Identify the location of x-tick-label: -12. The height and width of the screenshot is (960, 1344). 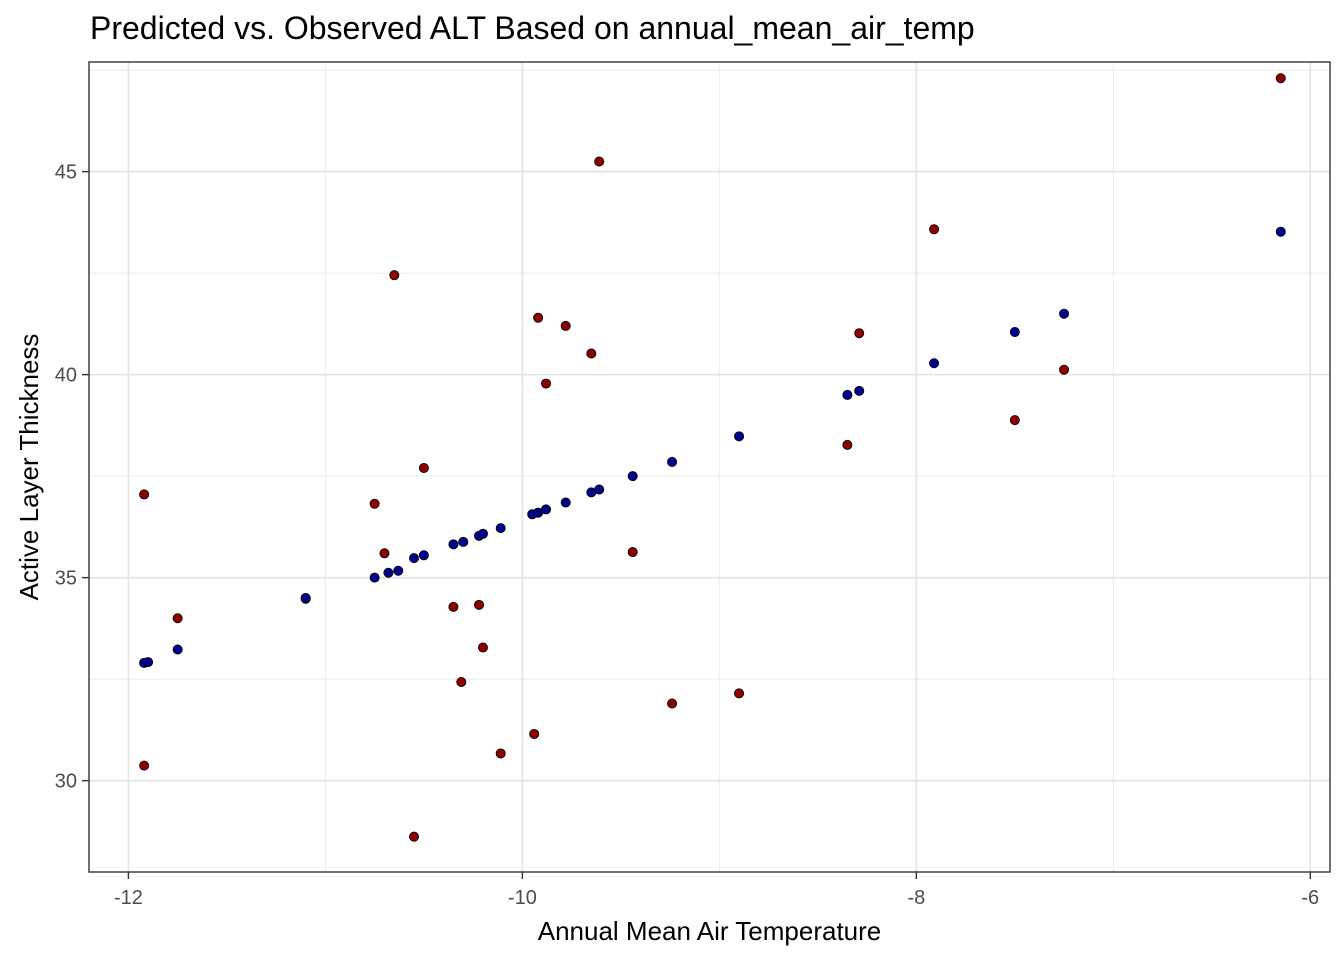
(128, 898).